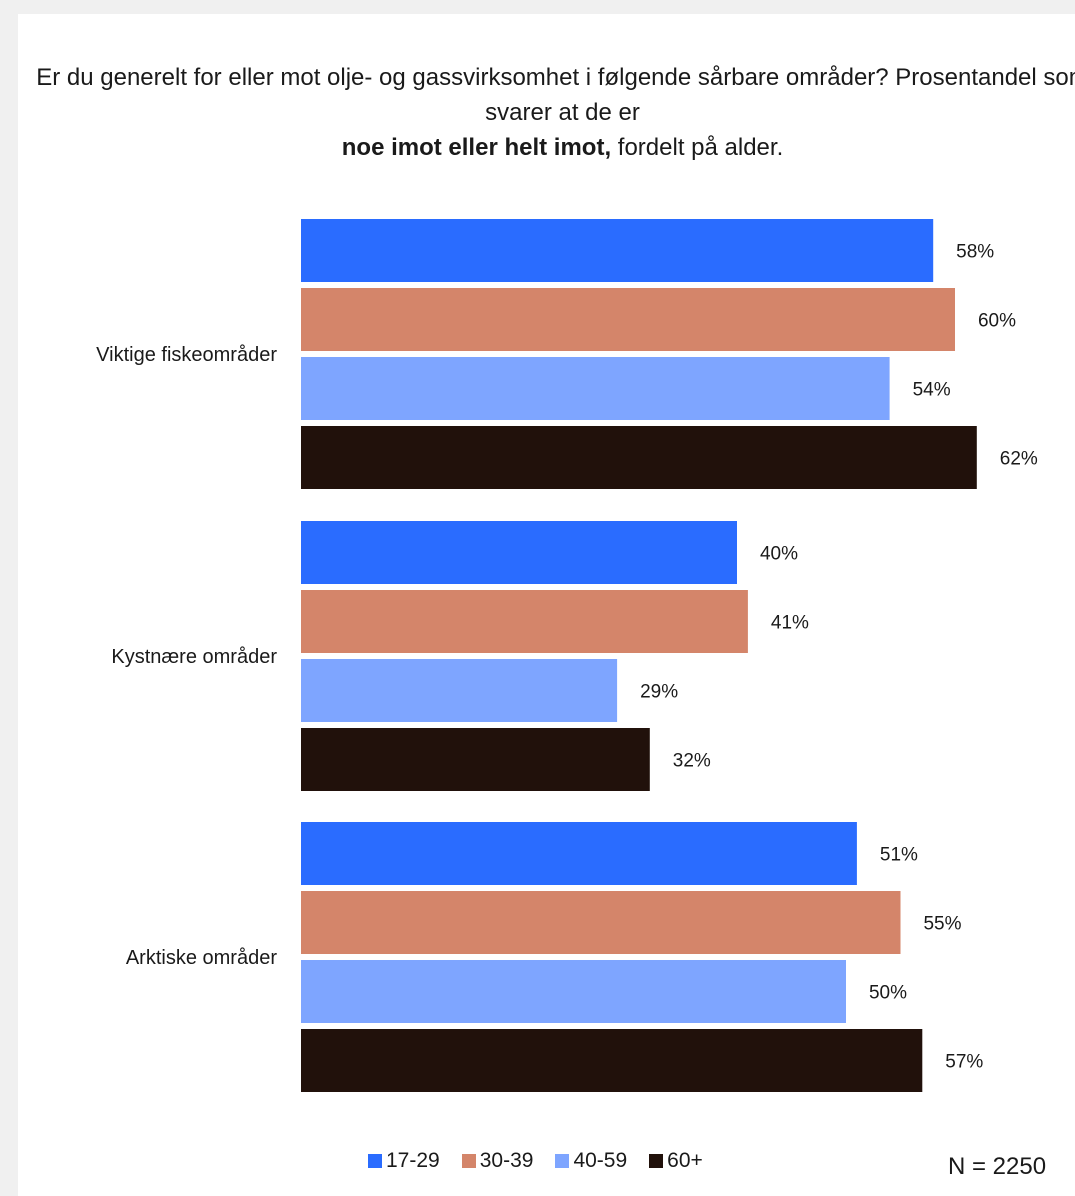 This screenshot has height=1196, width=1075. Describe the element at coordinates (201, 958) in the screenshot. I see `category-label: Arktiske områder` at that location.